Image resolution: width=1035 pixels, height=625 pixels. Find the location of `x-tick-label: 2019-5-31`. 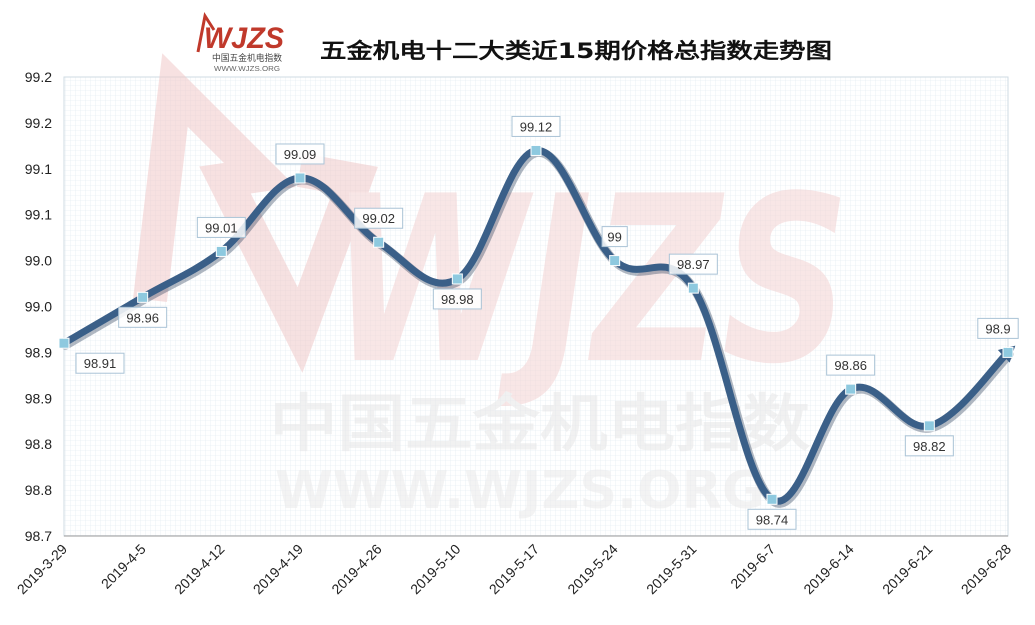

x-tick-label: 2019-5-31 is located at coordinates (671, 569).